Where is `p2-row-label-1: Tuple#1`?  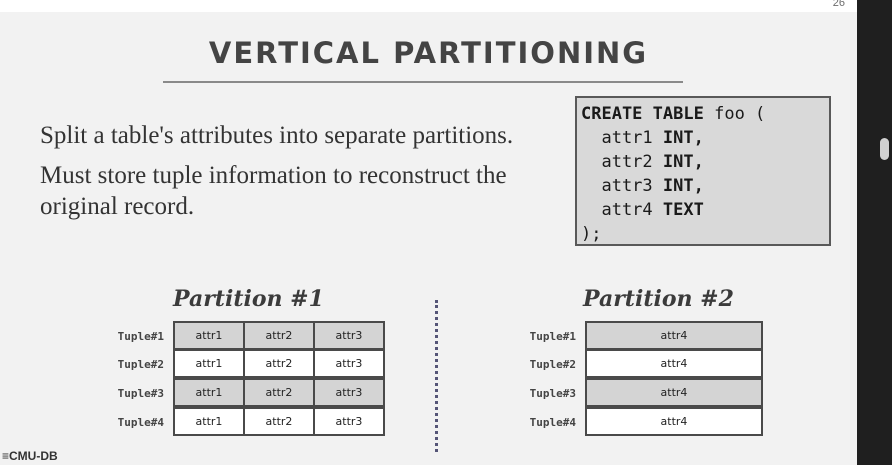 p2-row-label-1: Tuple#1 is located at coordinates (552, 336).